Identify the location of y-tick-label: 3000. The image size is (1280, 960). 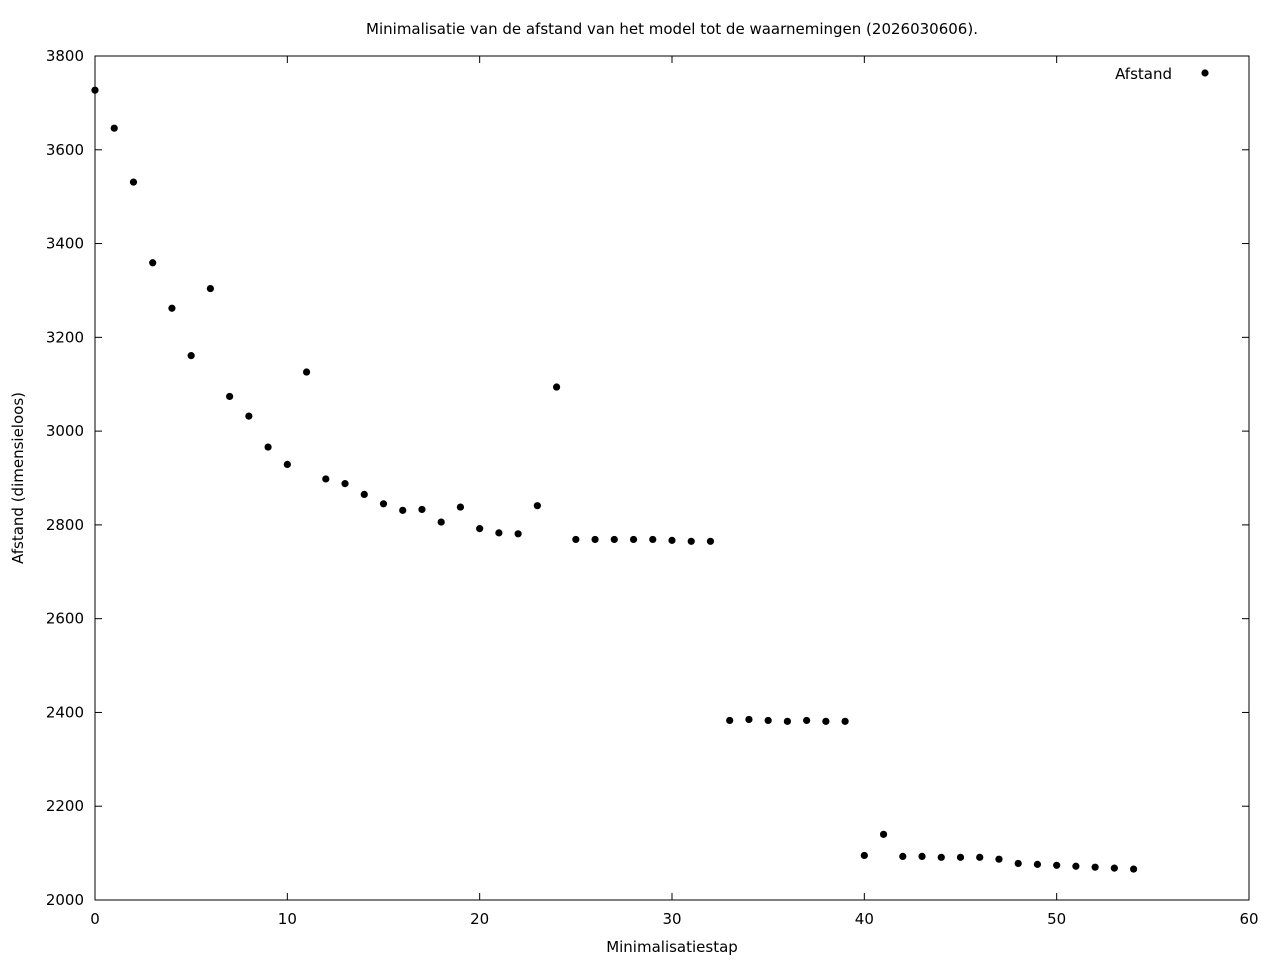
(65, 431).